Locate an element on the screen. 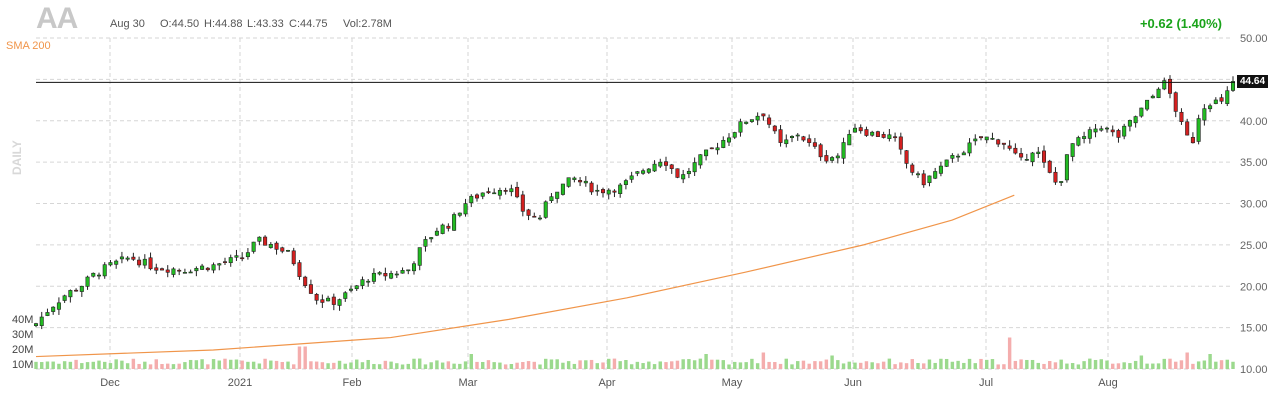 This screenshot has height=400, width=1280. volume-tick-label: 20M is located at coordinates (22, 350).